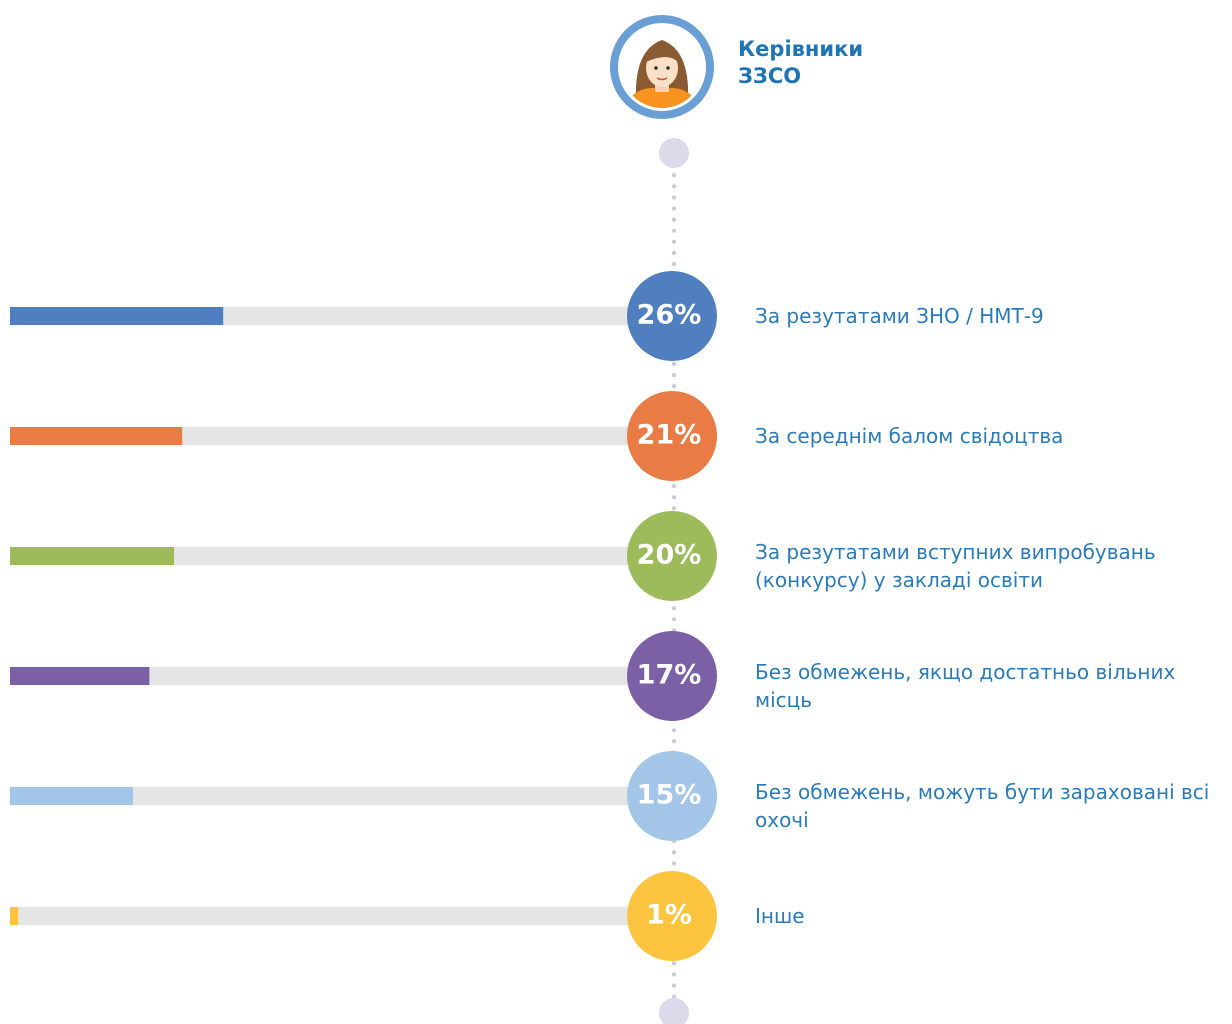 Image resolution: width=1232 pixels, height=1024 pixels. I want to click on category-label: За резутатами ЗНО / НМТ-9, so click(899, 316).